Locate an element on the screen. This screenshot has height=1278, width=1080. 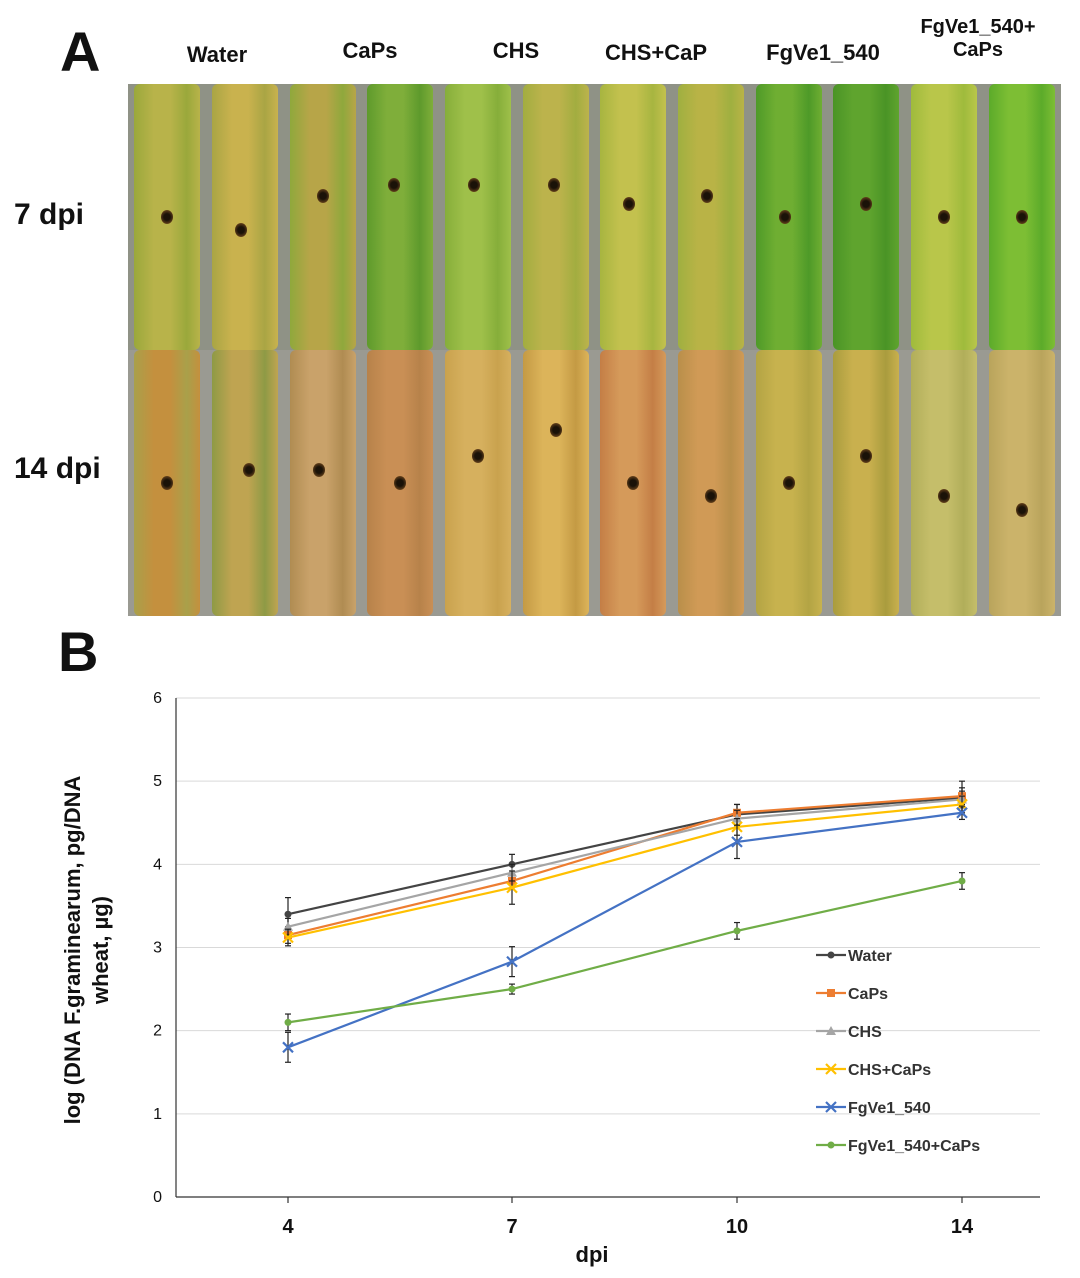
legend-label-chs: CHS is located at coordinates (865, 1032).